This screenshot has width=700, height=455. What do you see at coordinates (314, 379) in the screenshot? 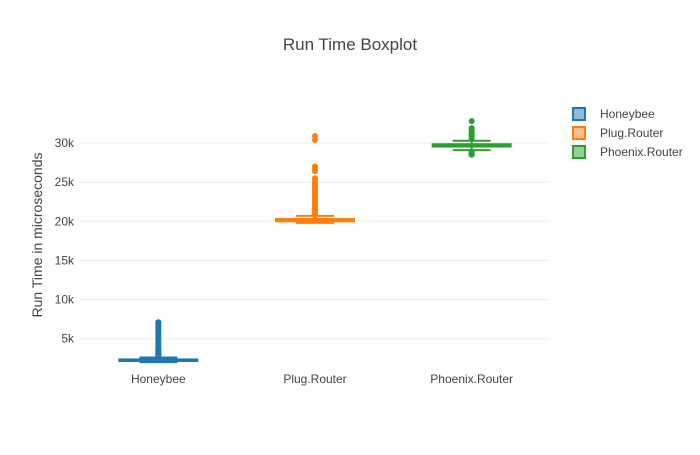
I see `x-tick-label: Plug.Router` at bounding box center [314, 379].